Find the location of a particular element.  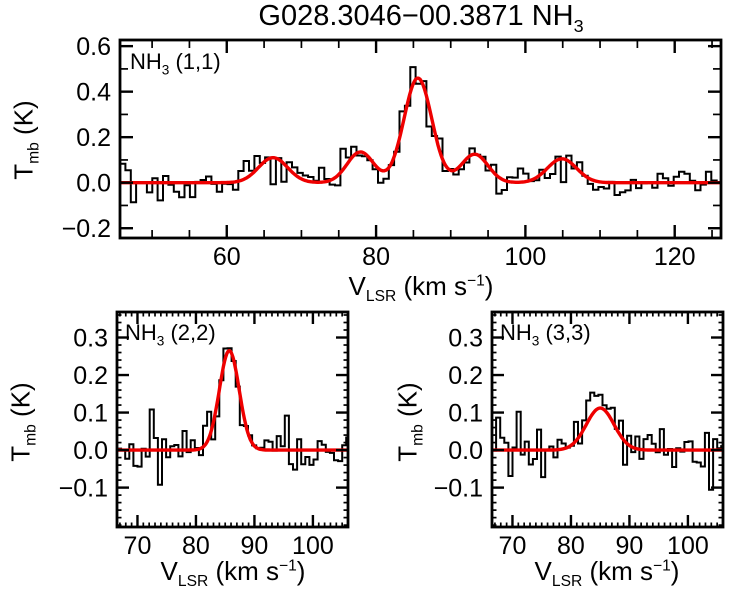

panel-label-rest: (2,2) is located at coordinates (190, 332).